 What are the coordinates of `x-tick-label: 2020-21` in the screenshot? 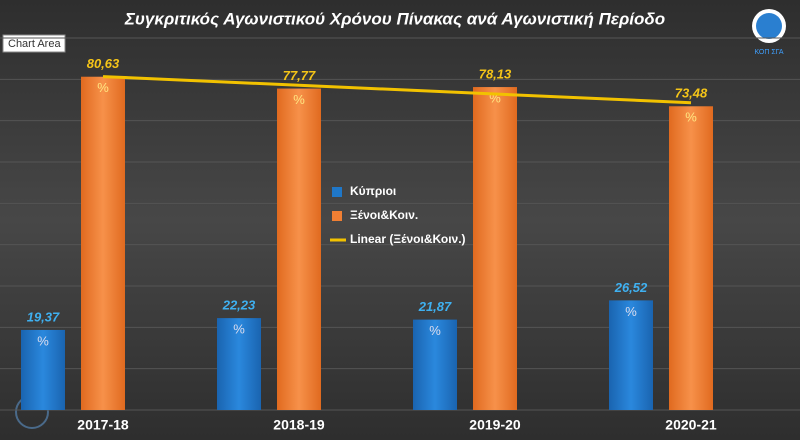 It's located at (691, 425).